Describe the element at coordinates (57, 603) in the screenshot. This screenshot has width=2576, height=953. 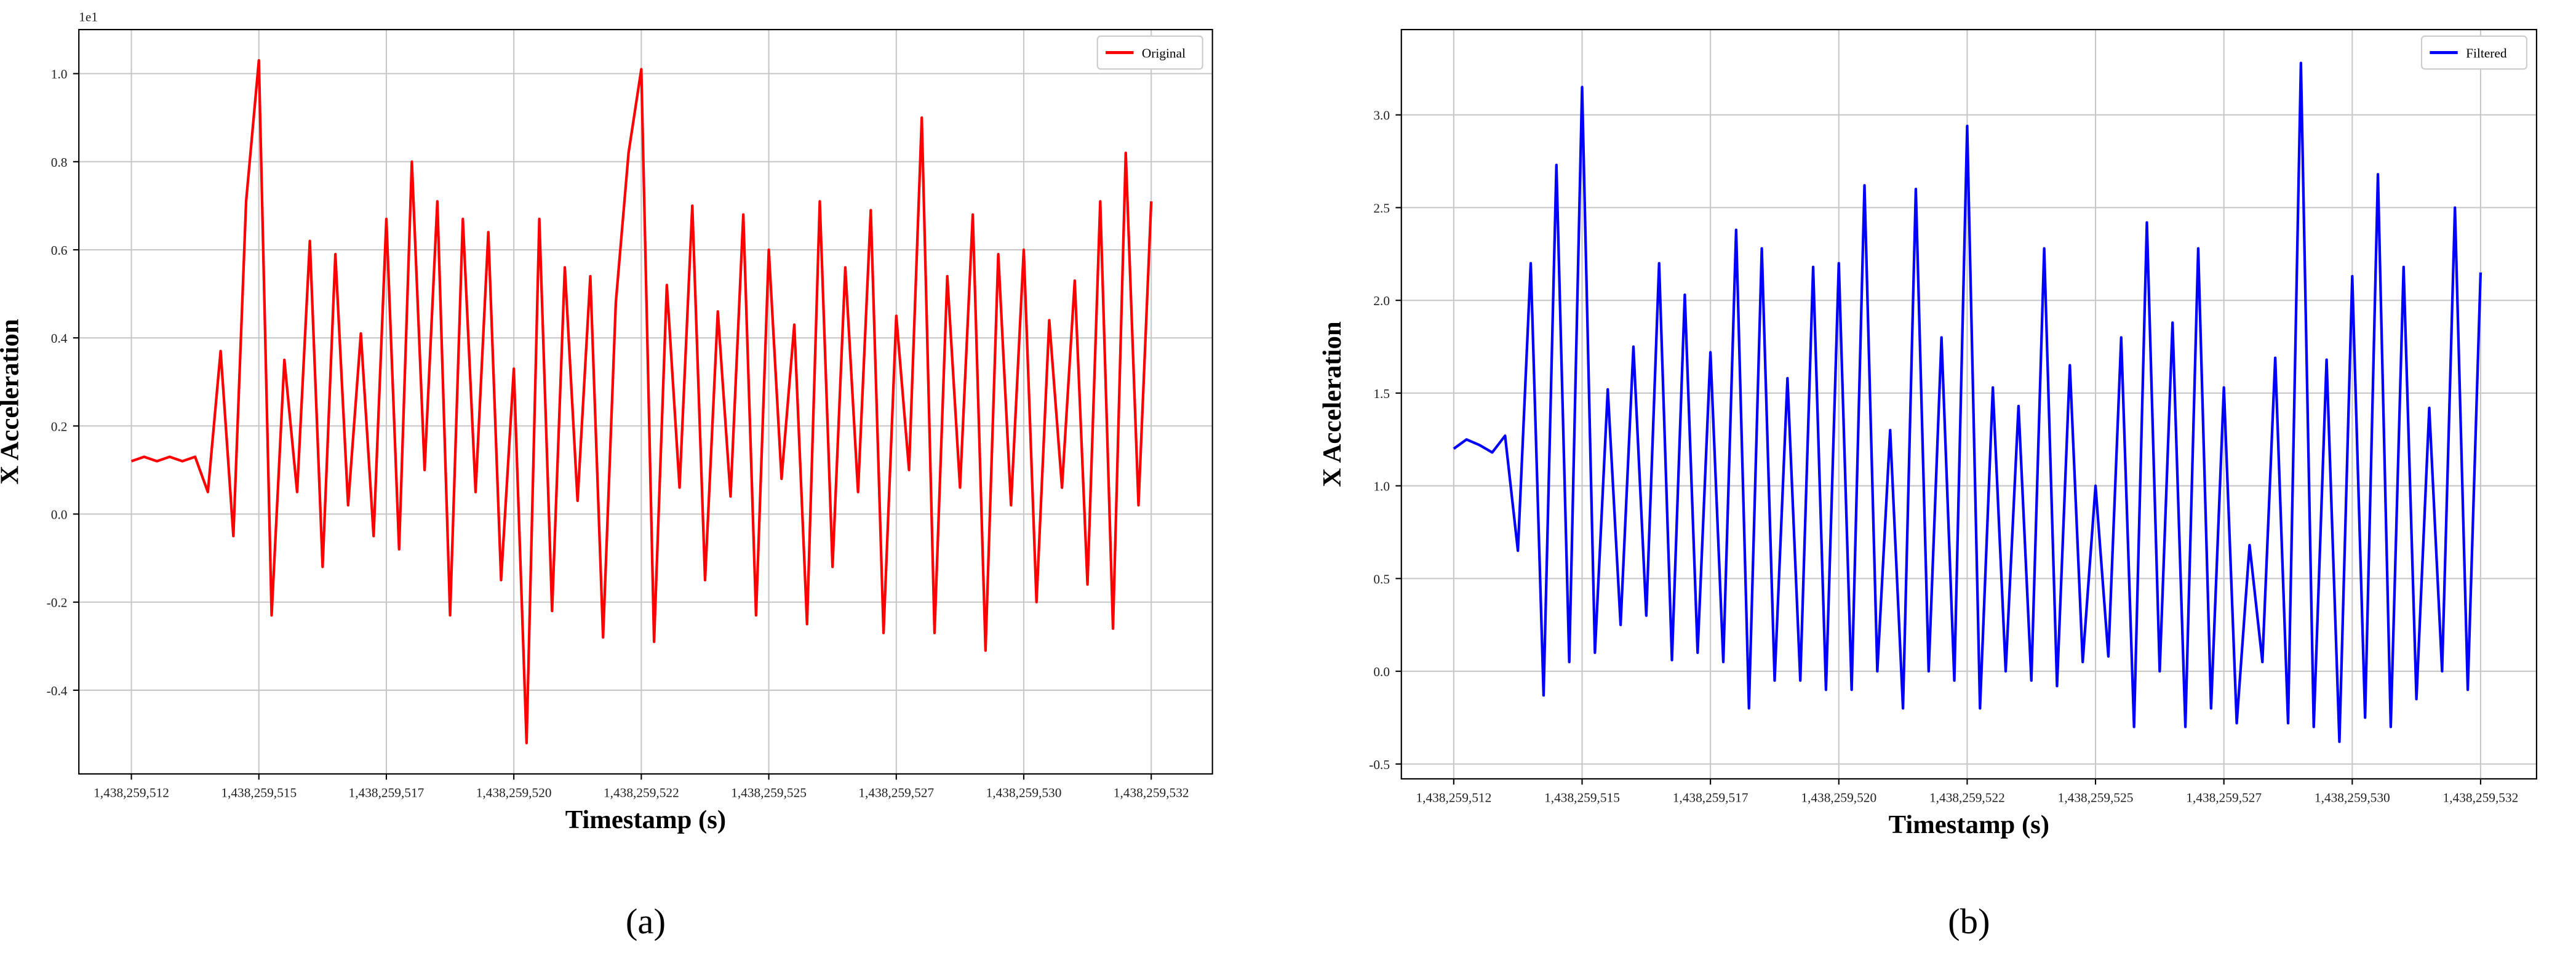
I see `y-tick-label: -0.2` at that location.